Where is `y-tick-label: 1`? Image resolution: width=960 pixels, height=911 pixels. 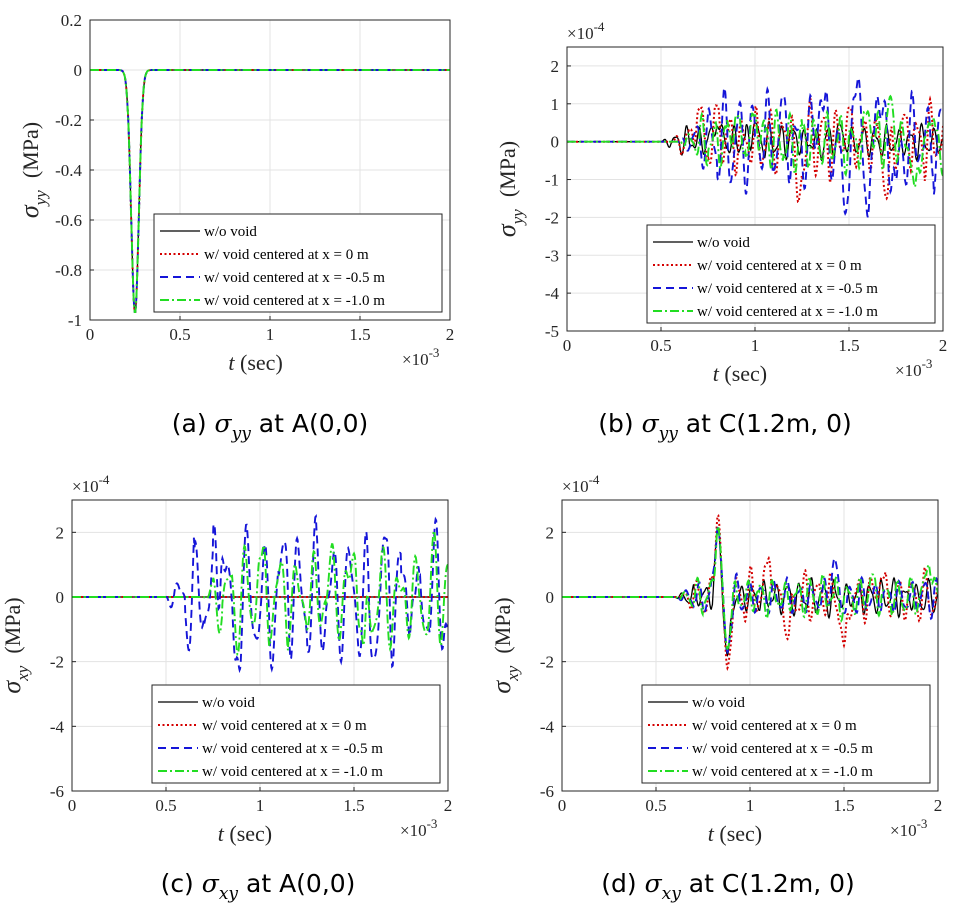
y-tick-label: 1 is located at coordinates (555, 104).